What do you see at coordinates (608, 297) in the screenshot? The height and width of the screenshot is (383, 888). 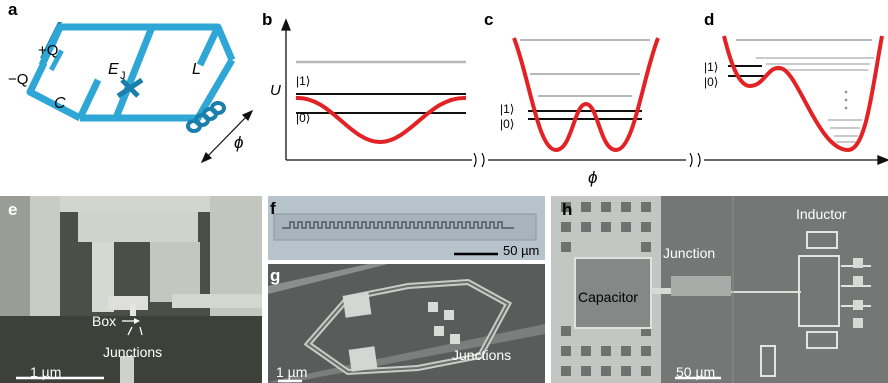 I see `capacitor-label-h: Capacitor` at bounding box center [608, 297].